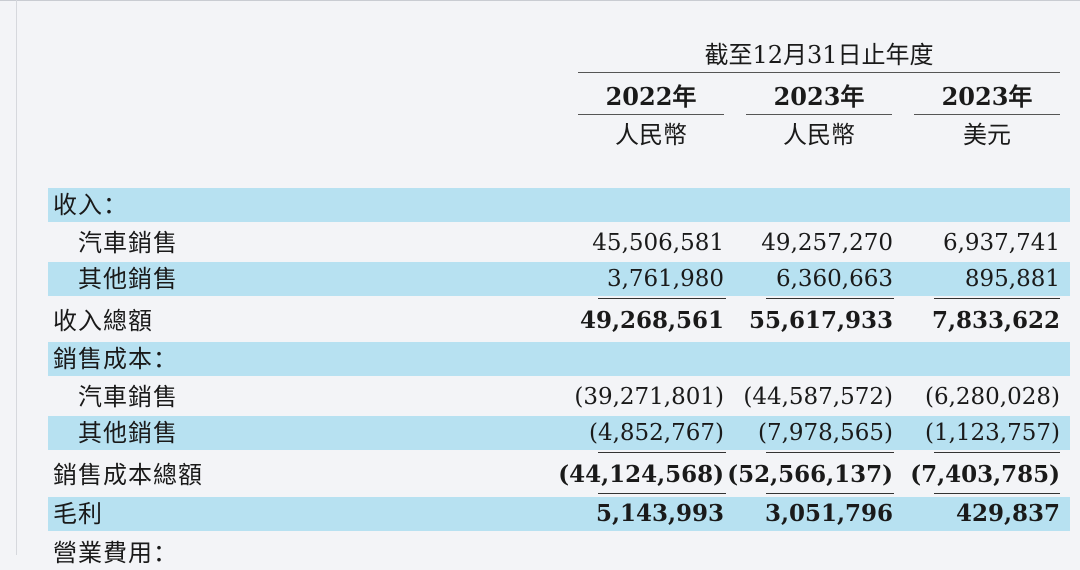 The image size is (1080, 570). I want to click on table-row-revenue-total: 收入總額 49,268,561 55,617,933 7,833,622, so click(559, 321).